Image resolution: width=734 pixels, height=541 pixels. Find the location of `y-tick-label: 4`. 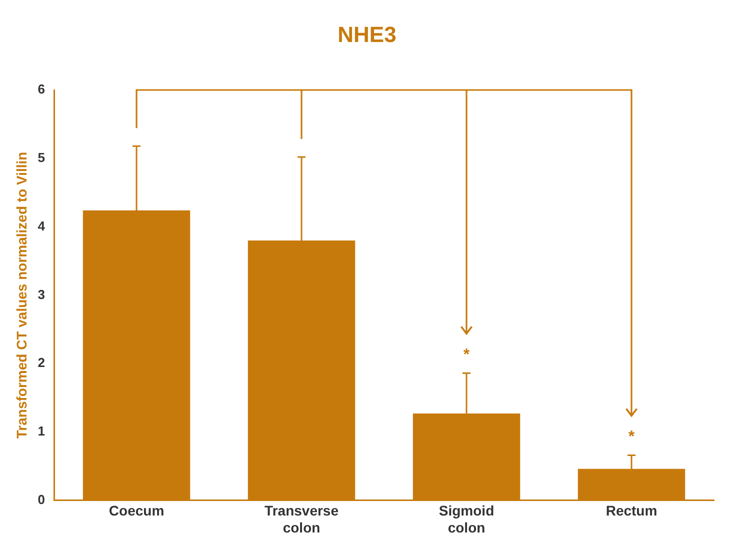

y-tick-label: 4 is located at coordinates (42, 226).